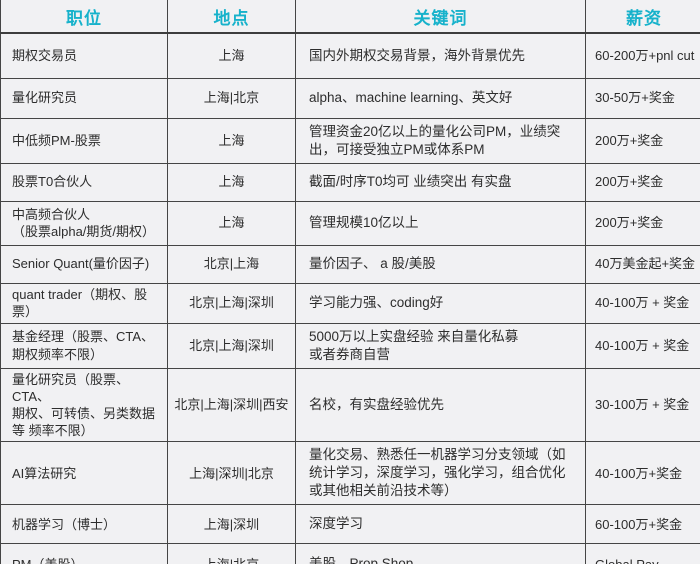 Image resolution: width=700 pixels, height=564 pixels. Describe the element at coordinates (440, 553) in the screenshot. I see `cell-keywords: 美股、Prop Shop` at that location.